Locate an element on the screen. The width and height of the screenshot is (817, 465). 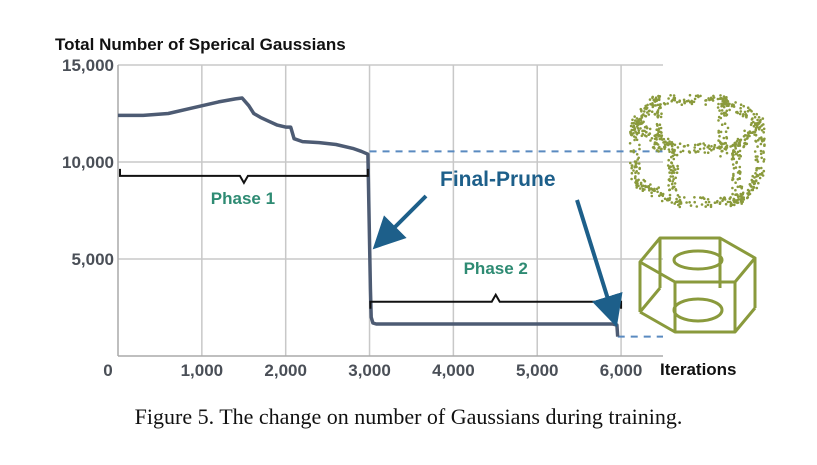
x-tick-label-4: 4,000 is located at coordinates (453, 370).